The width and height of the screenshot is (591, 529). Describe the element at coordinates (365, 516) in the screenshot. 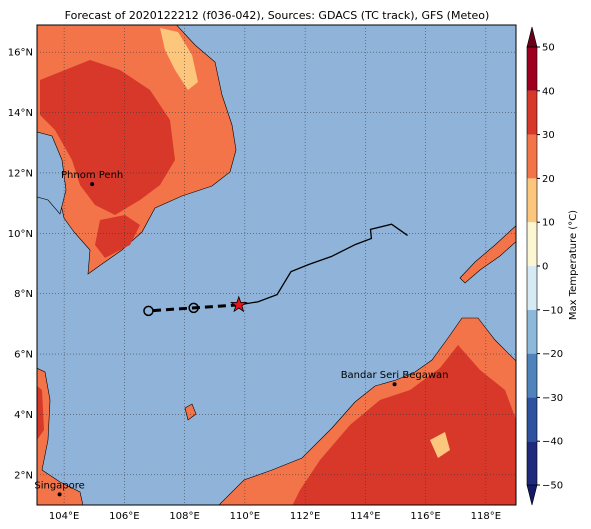

I see `lon-tick-label: 114°E` at that location.